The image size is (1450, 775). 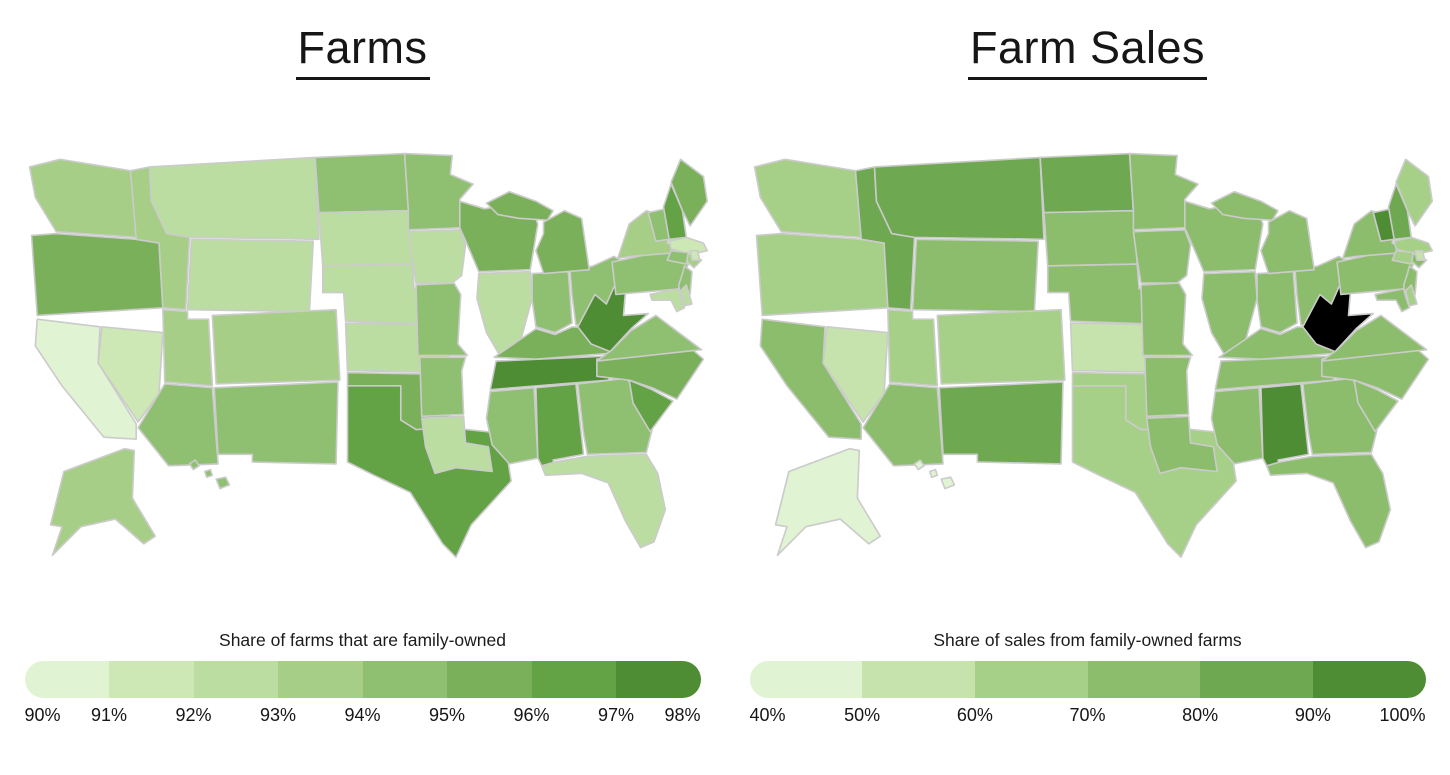 I want to click on farm-sales-legend-ticks: 40% 50% 60% 70% 80% 90% 100%, so click(x=1088, y=717).